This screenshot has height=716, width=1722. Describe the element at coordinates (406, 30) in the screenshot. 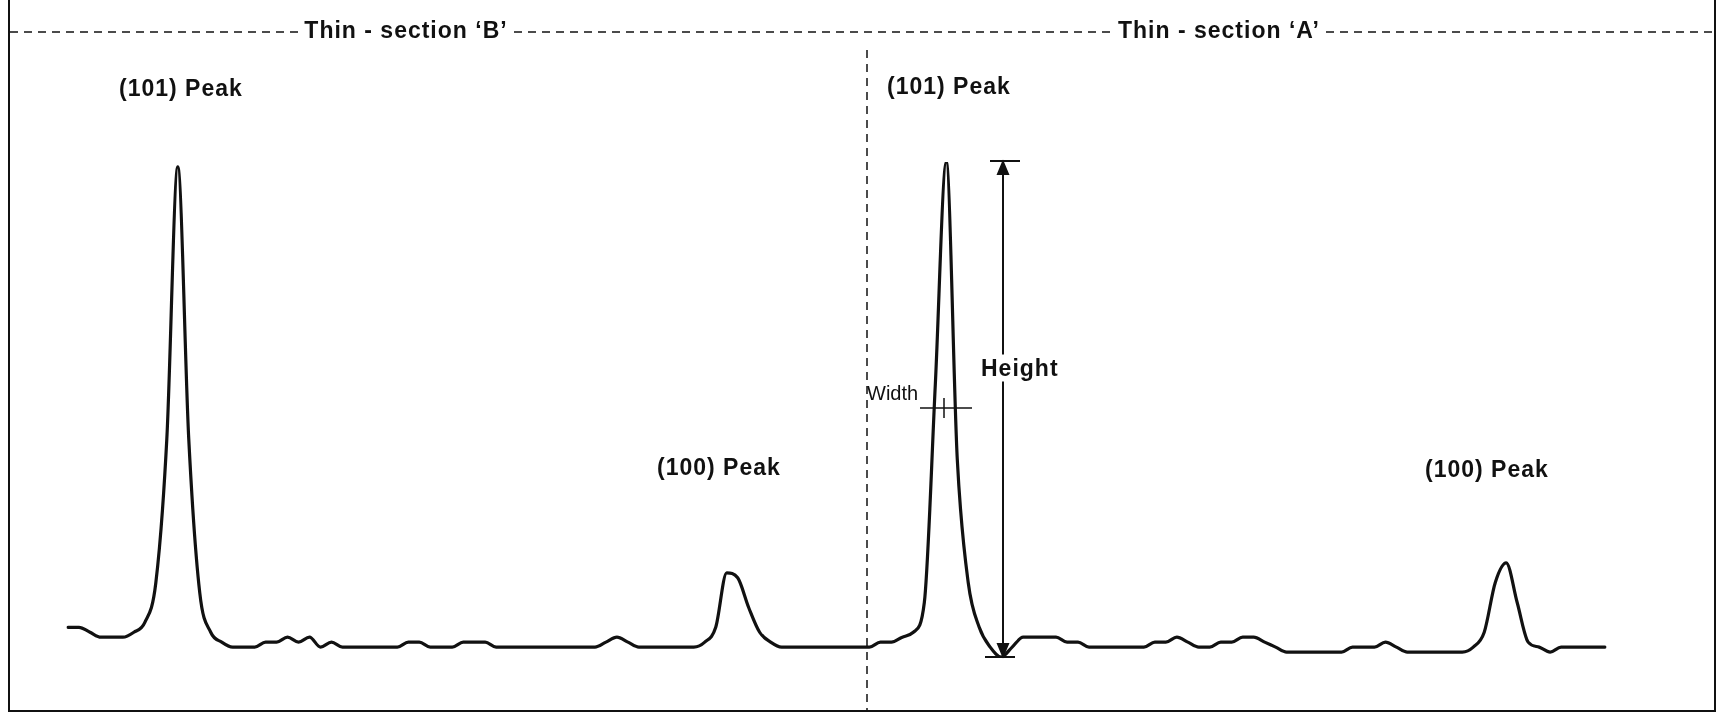

I see `text: Thin - section ‘B’` at that location.